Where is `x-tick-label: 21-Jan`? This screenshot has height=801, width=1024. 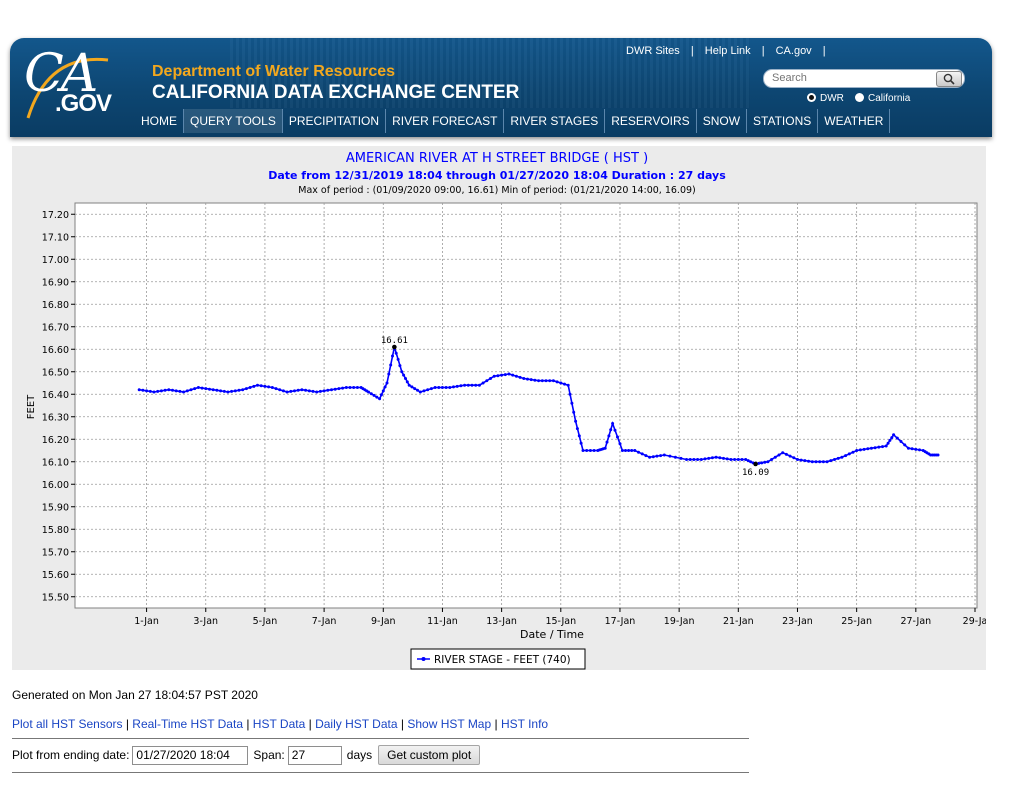 x-tick-label: 21-Jan is located at coordinates (738, 621).